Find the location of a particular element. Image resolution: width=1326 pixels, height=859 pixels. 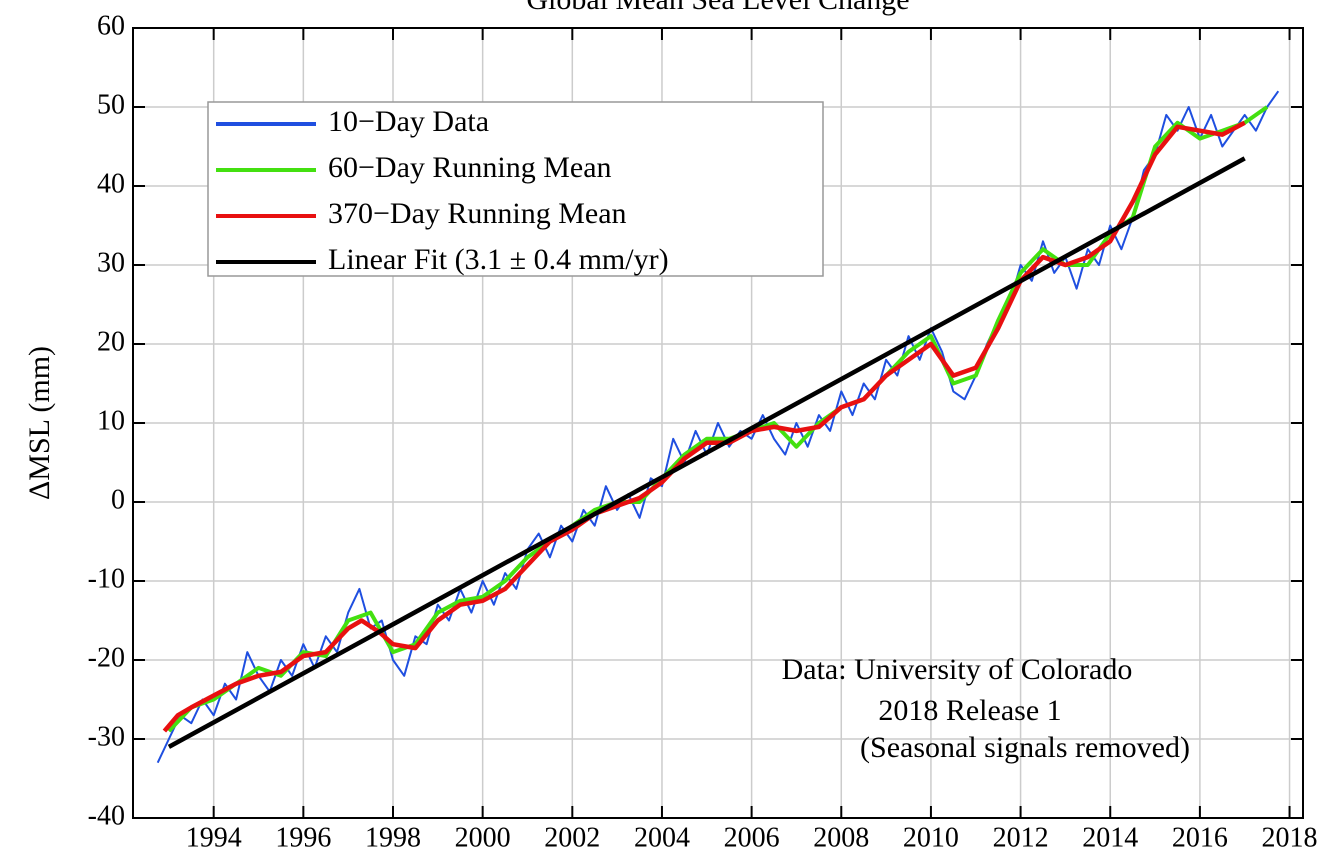

legend-label: 10−Day Data is located at coordinates (408, 121).